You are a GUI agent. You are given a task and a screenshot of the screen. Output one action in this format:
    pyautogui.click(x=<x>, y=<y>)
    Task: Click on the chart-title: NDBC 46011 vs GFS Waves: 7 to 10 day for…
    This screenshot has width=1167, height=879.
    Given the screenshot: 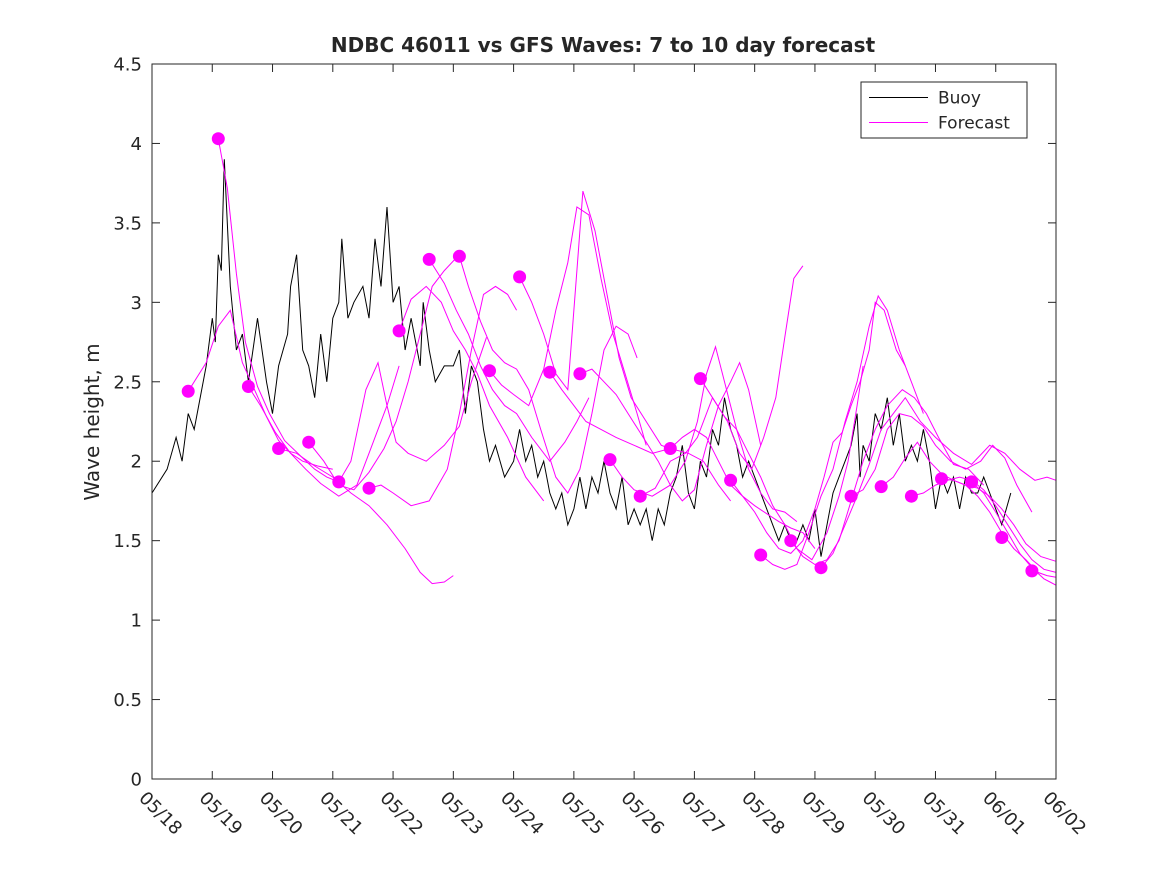 What is the action you would take?
    pyautogui.click(x=603, y=45)
    